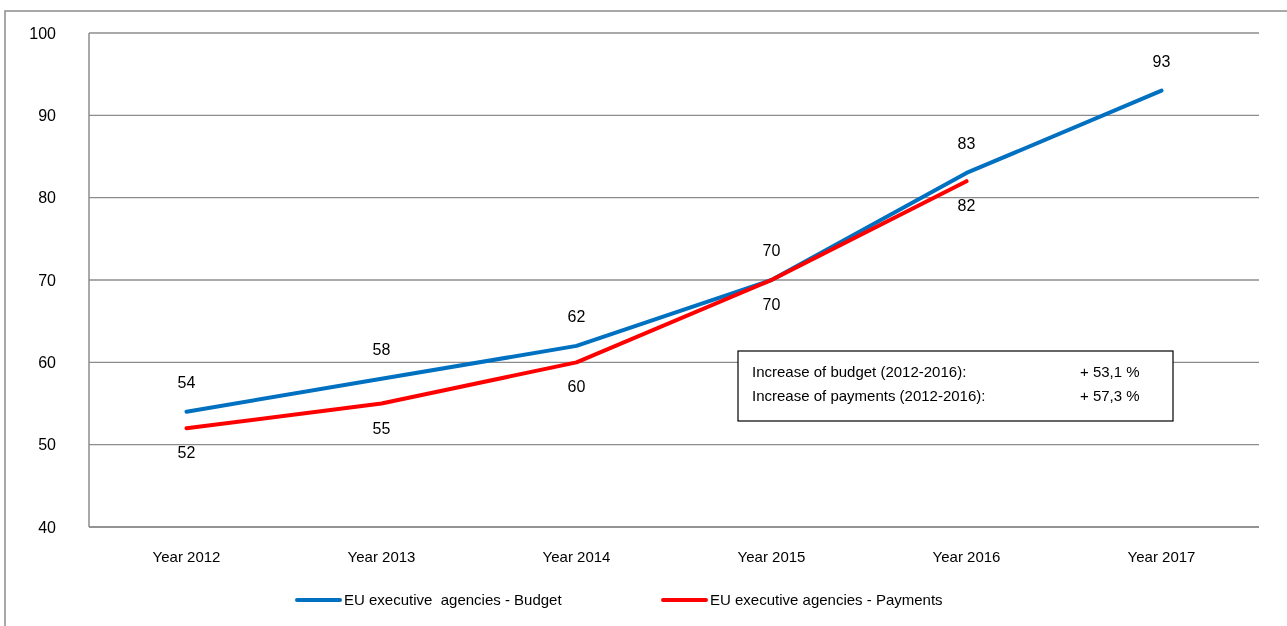 The height and width of the screenshot is (626, 1287). Describe the element at coordinates (1110, 395) in the screenshot. I see `annotation: + 57,3 %` at that location.